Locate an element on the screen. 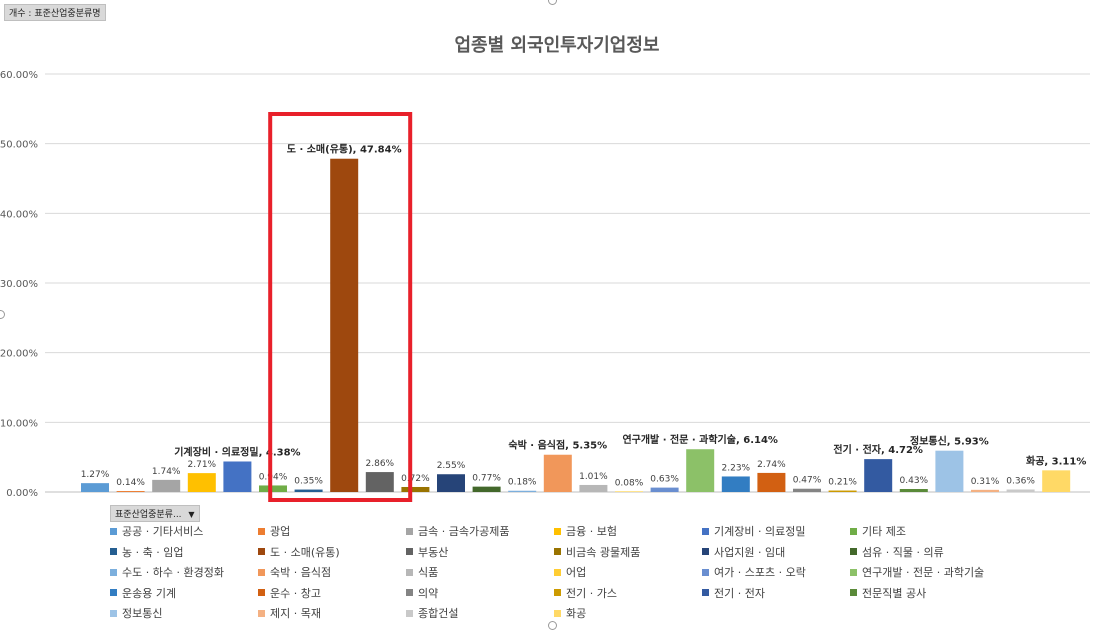 The height and width of the screenshot is (630, 1103). legend-item: 기타 제조 is located at coordinates (878, 531).